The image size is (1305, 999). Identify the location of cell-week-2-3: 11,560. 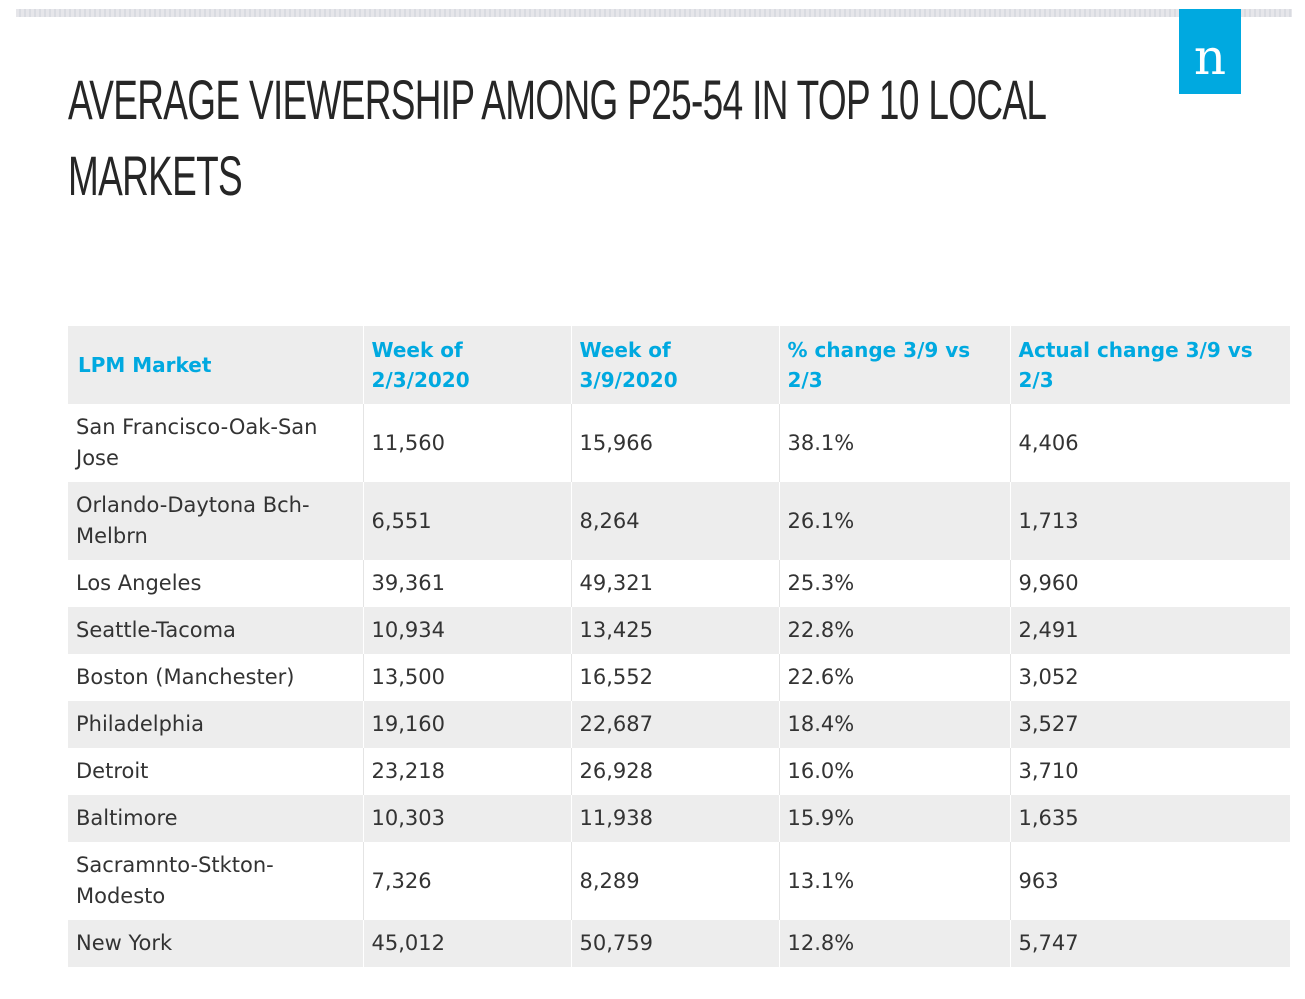
(466, 443).